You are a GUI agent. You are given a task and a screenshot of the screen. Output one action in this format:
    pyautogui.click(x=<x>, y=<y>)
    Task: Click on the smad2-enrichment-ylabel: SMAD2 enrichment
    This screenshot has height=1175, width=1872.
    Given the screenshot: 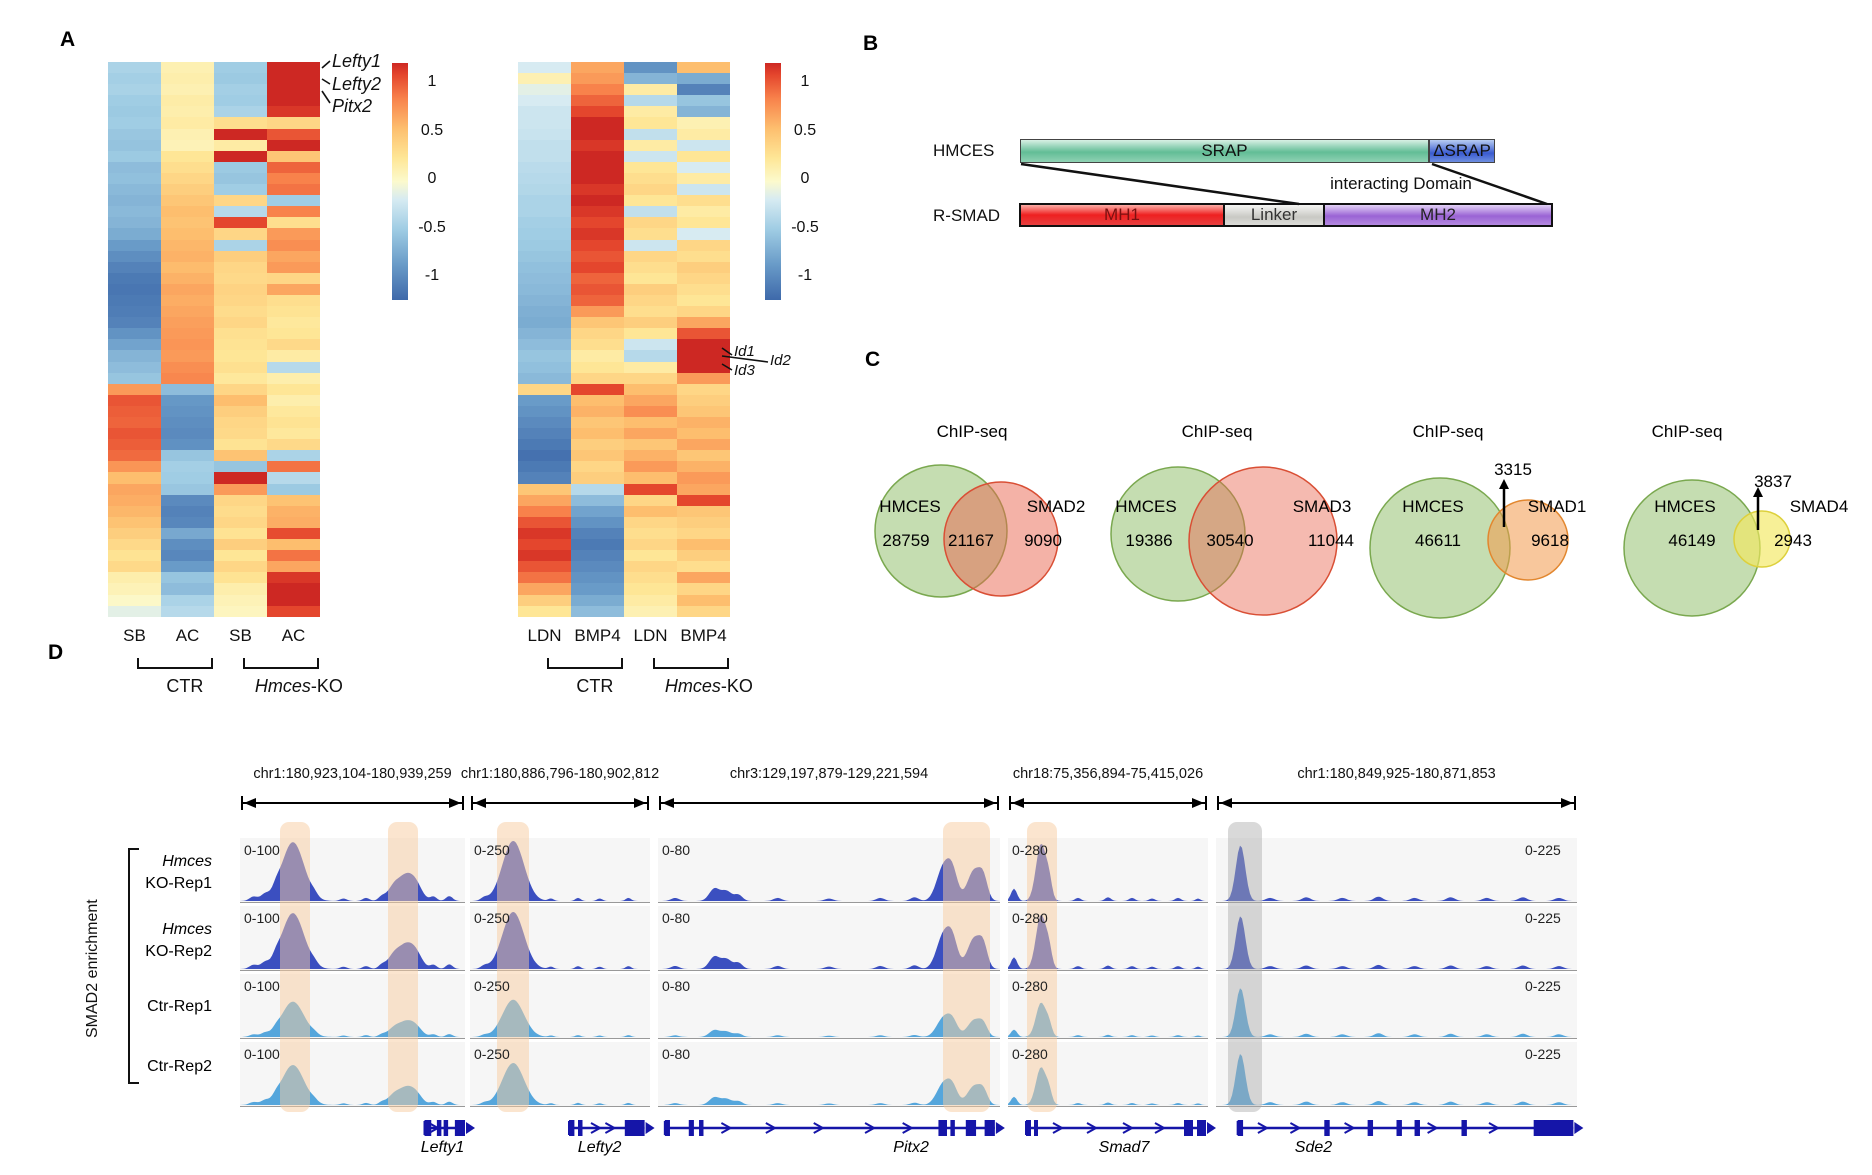 What is the action you would take?
    pyautogui.click(x=92, y=969)
    